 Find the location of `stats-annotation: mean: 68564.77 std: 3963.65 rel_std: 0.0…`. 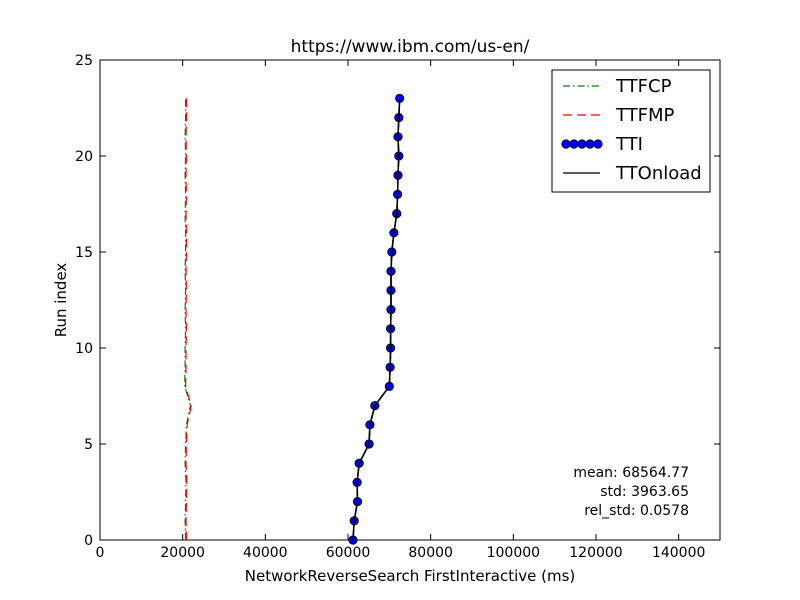

stats-annotation: mean: 68564.77 std: 3963.65 rel_std: 0.0… is located at coordinates (631, 492).